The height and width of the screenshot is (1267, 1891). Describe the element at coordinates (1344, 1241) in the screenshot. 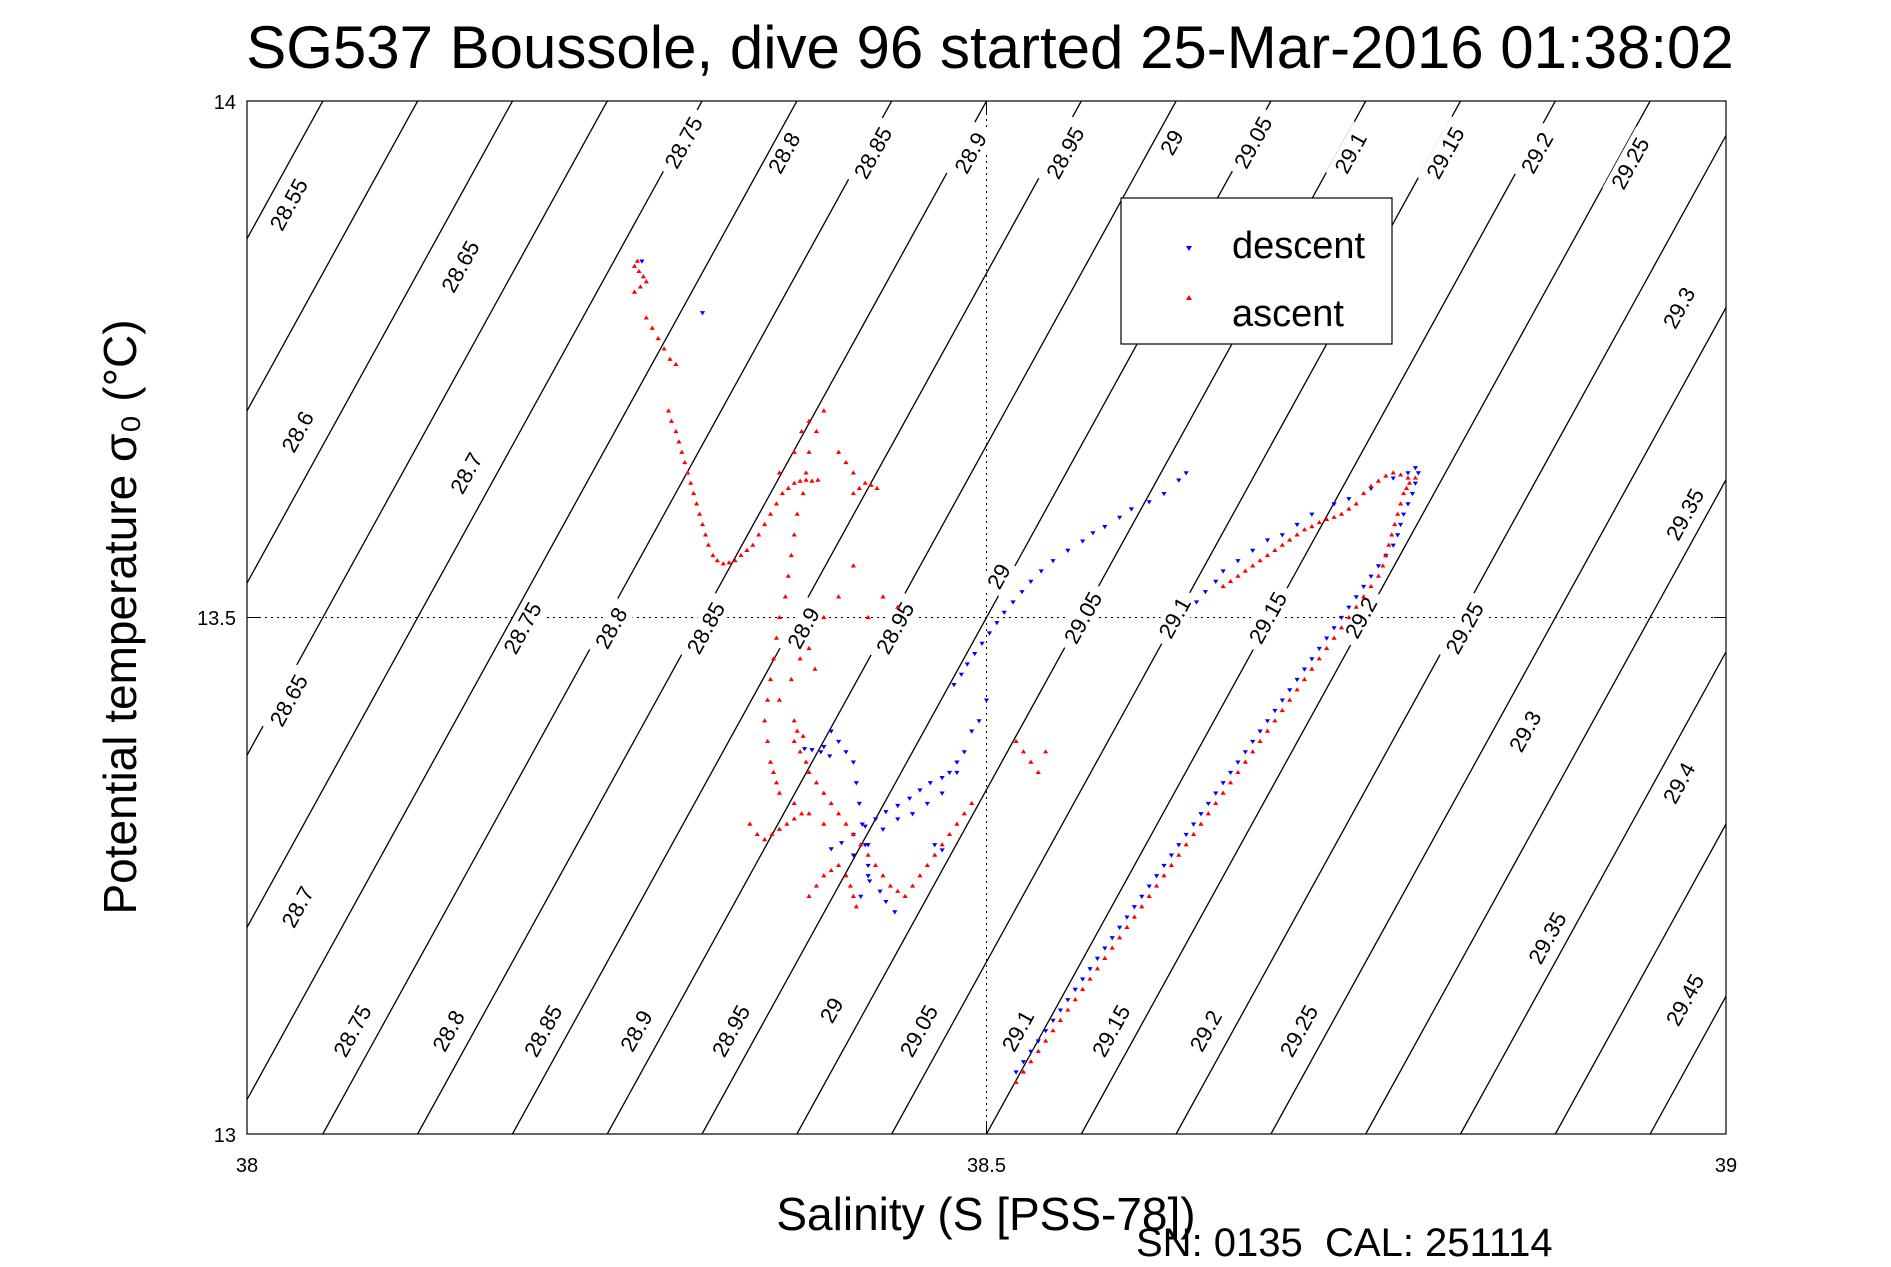

I see `serial-calibration-text: SN: 0135 CAL: 251114` at that location.